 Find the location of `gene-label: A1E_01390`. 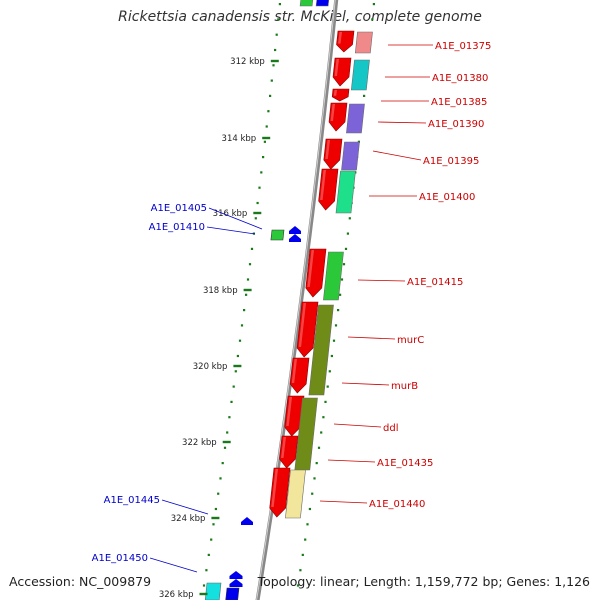

gene-label: A1E_01390 is located at coordinates (456, 124).